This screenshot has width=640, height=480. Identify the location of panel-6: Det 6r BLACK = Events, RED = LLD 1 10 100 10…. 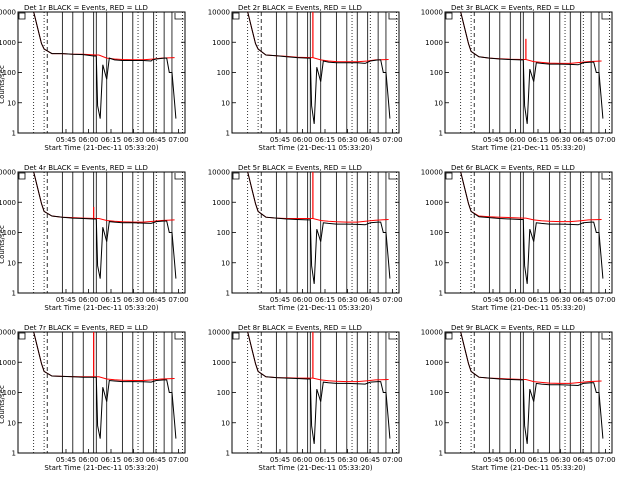
(518, 238).